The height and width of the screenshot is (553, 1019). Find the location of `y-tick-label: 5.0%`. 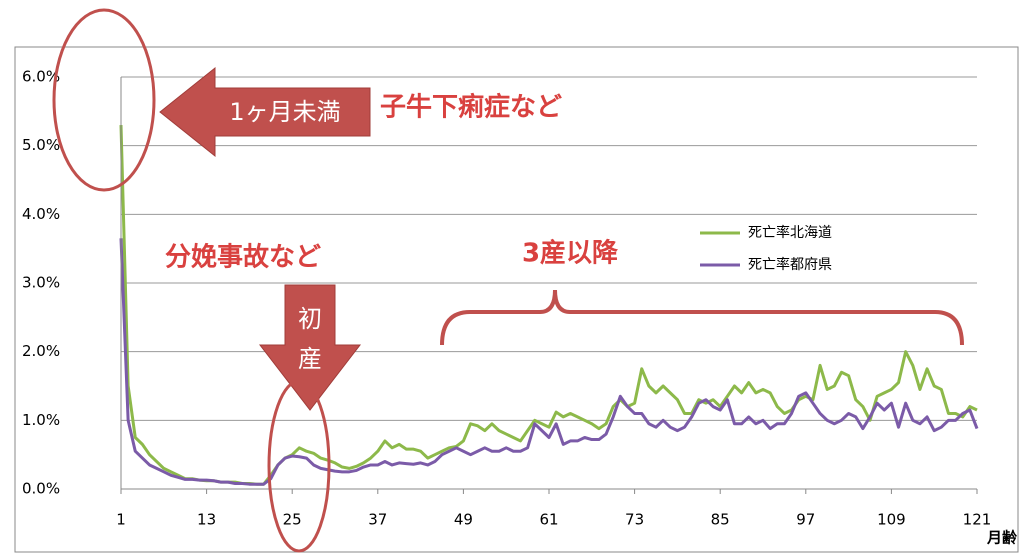

y-tick-label: 5.0% is located at coordinates (41, 145).